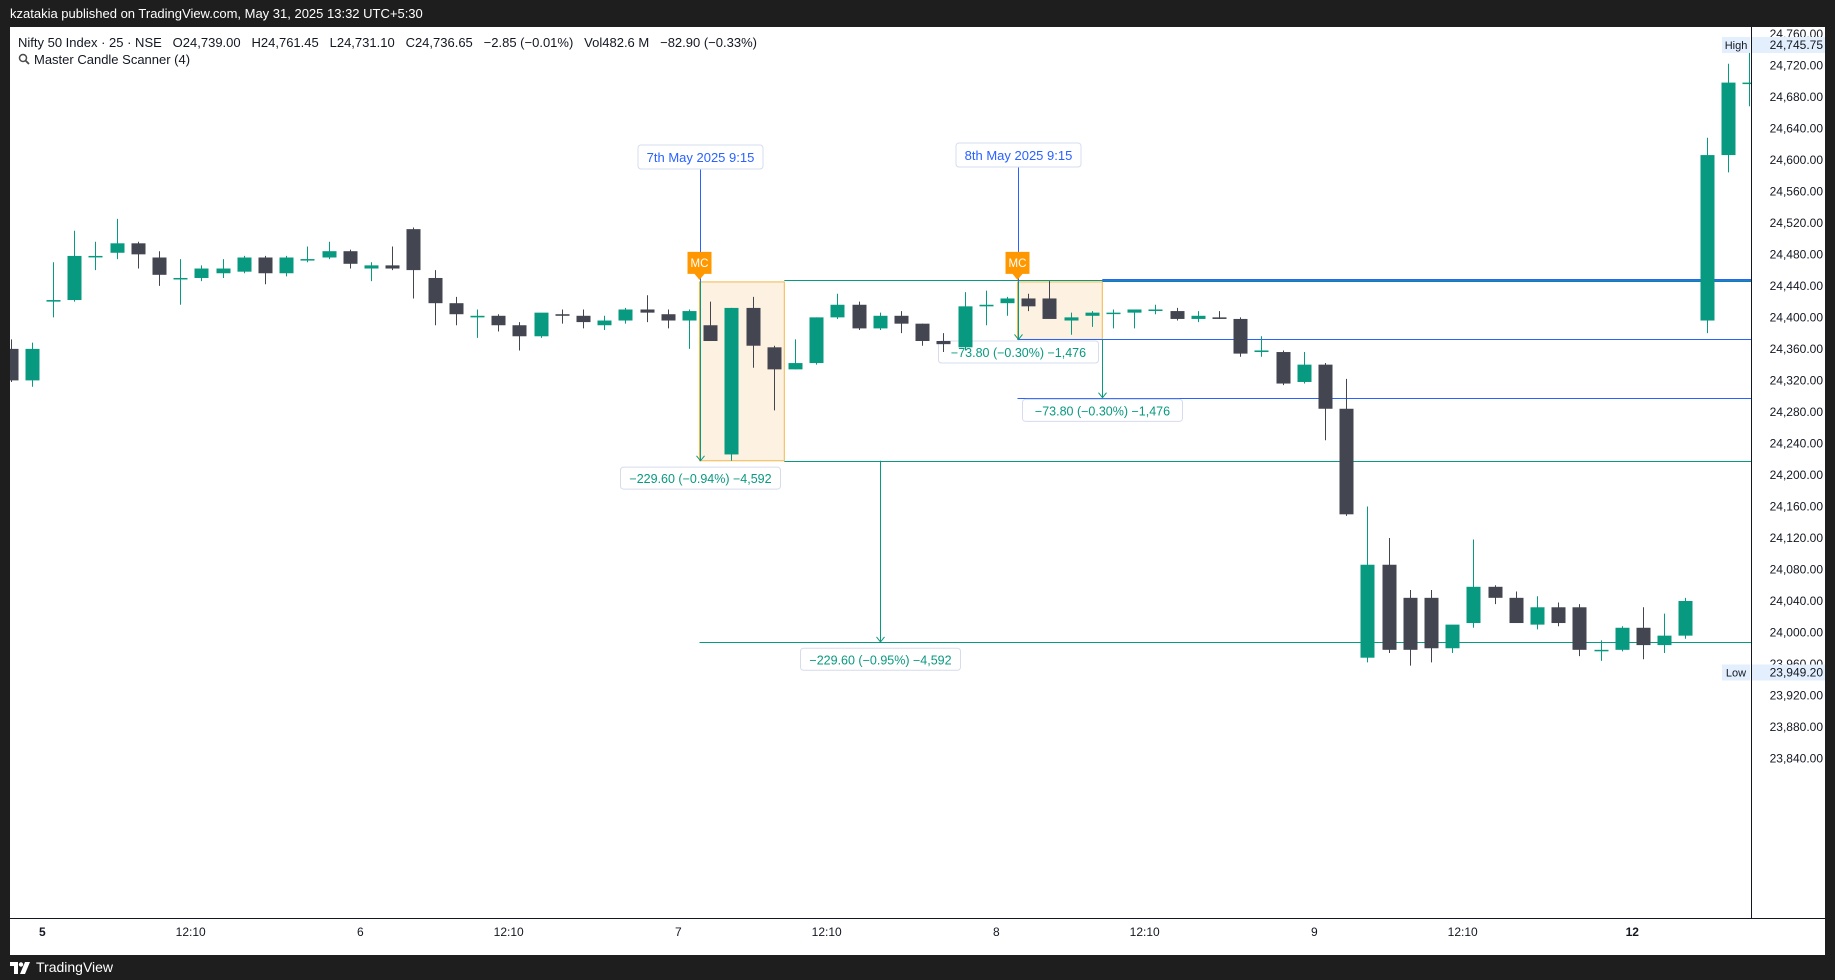 This screenshot has height=980, width=1835. Describe the element at coordinates (700, 458) in the screenshot. I see `measure-arrowhead` at that location.